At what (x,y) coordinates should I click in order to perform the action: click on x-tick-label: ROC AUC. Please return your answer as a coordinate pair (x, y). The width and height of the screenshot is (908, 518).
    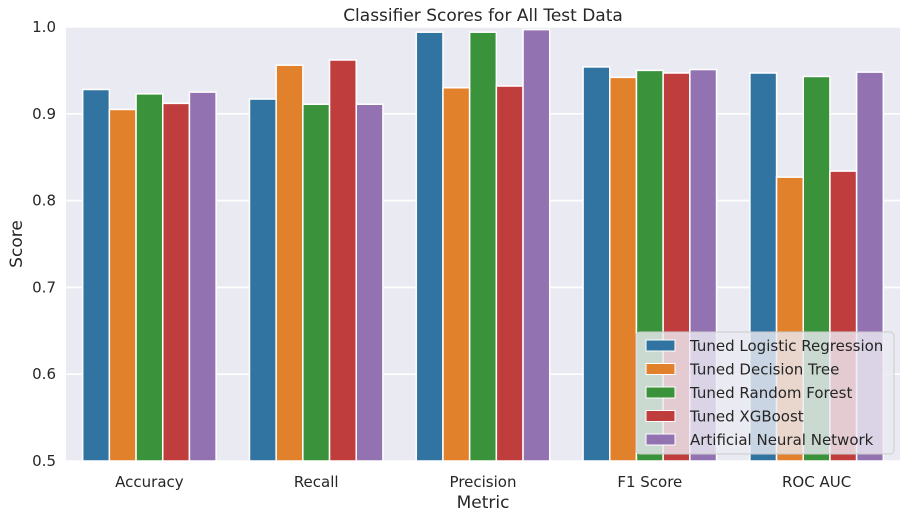
    Looking at the image, I should click on (816, 482).